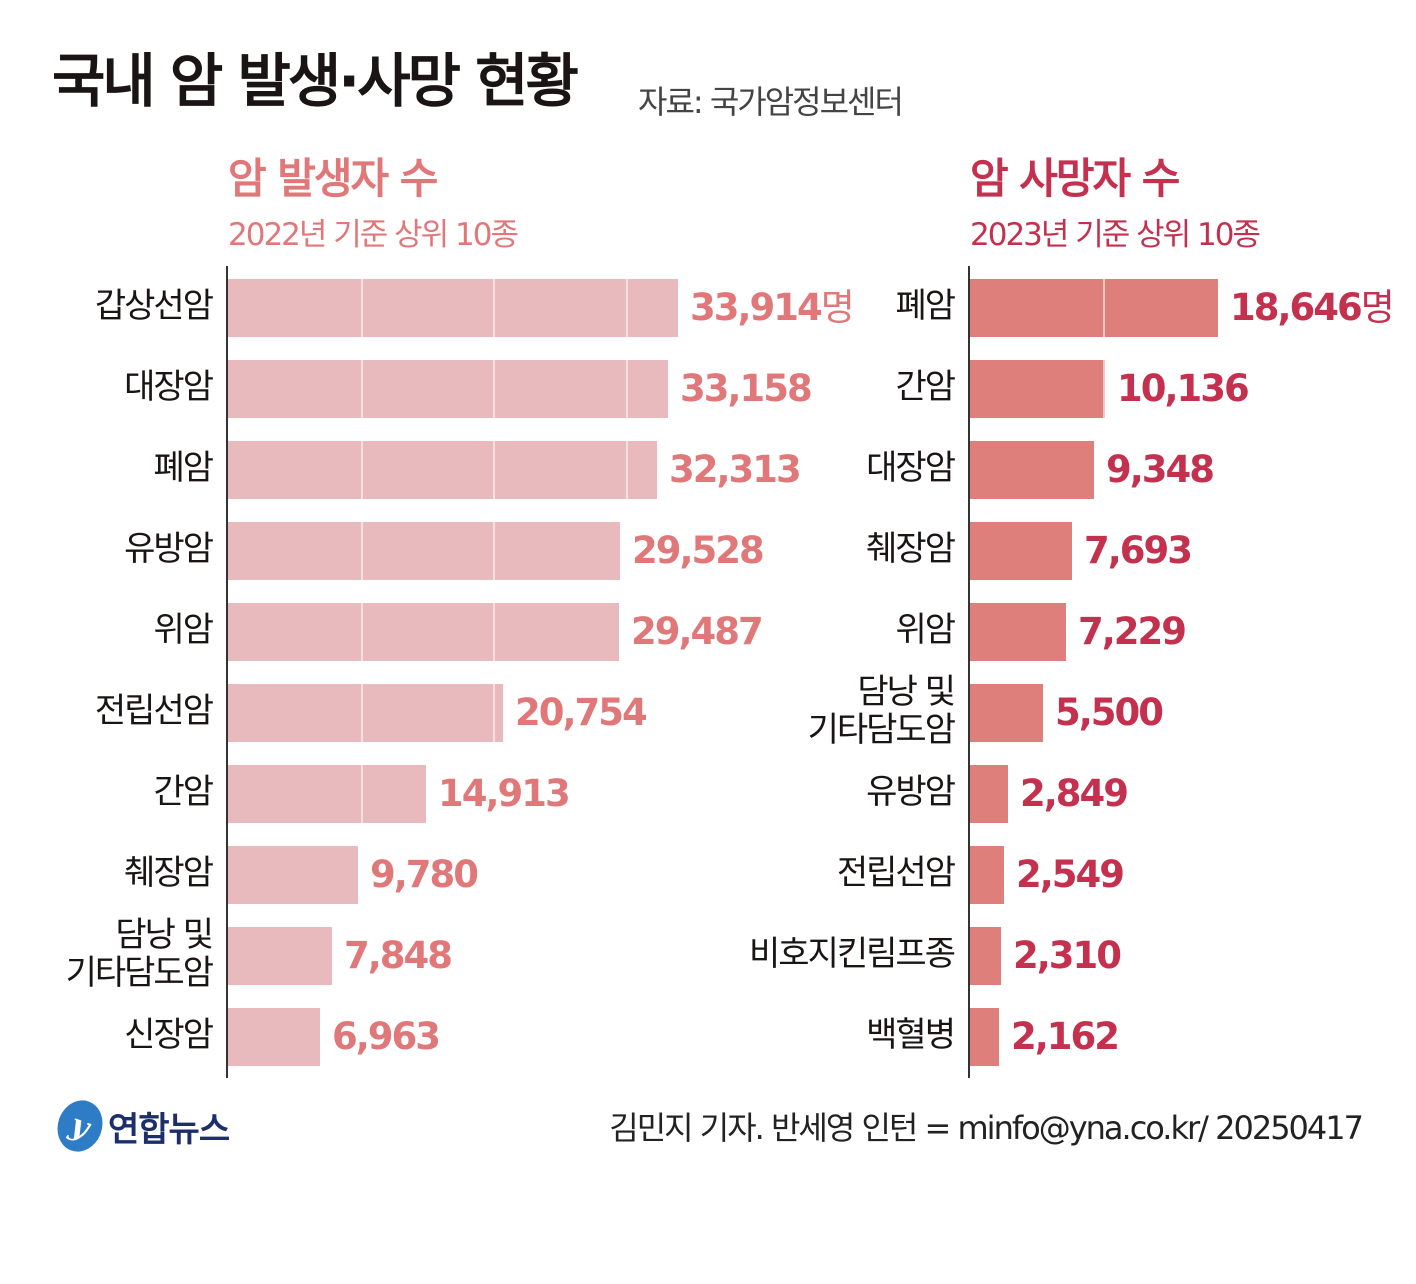 The image size is (1416, 1284). What do you see at coordinates (1138, 550) in the screenshot?
I see `value-number: 7,693` at bounding box center [1138, 550].